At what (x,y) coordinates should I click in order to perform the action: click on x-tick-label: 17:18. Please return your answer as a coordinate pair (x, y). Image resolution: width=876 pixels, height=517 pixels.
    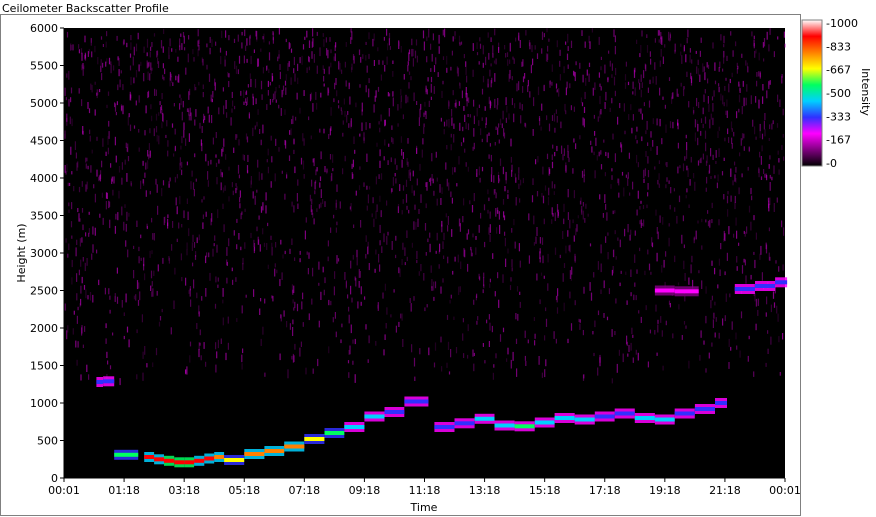
    Looking at the image, I should click on (605, 490).